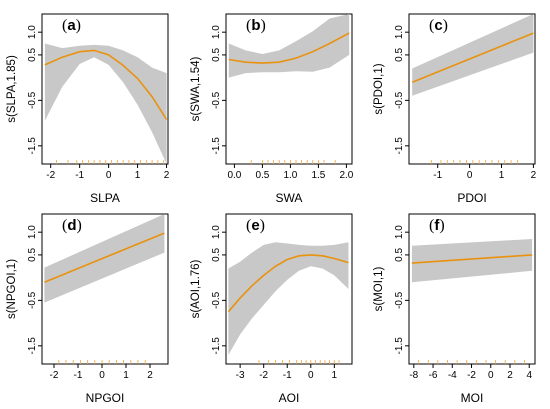 This screenshot has width=550, height=409. I want to click on y-axis-label: s(SWA,1.54), so click(196, 88).